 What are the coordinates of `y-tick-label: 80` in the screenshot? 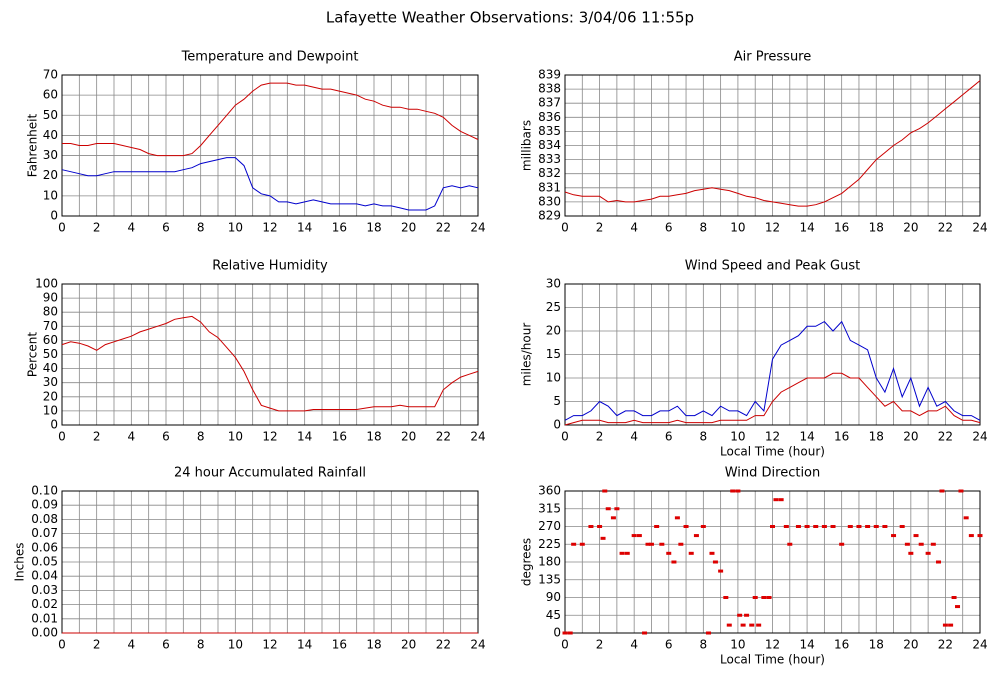 It's located at (50, 312).